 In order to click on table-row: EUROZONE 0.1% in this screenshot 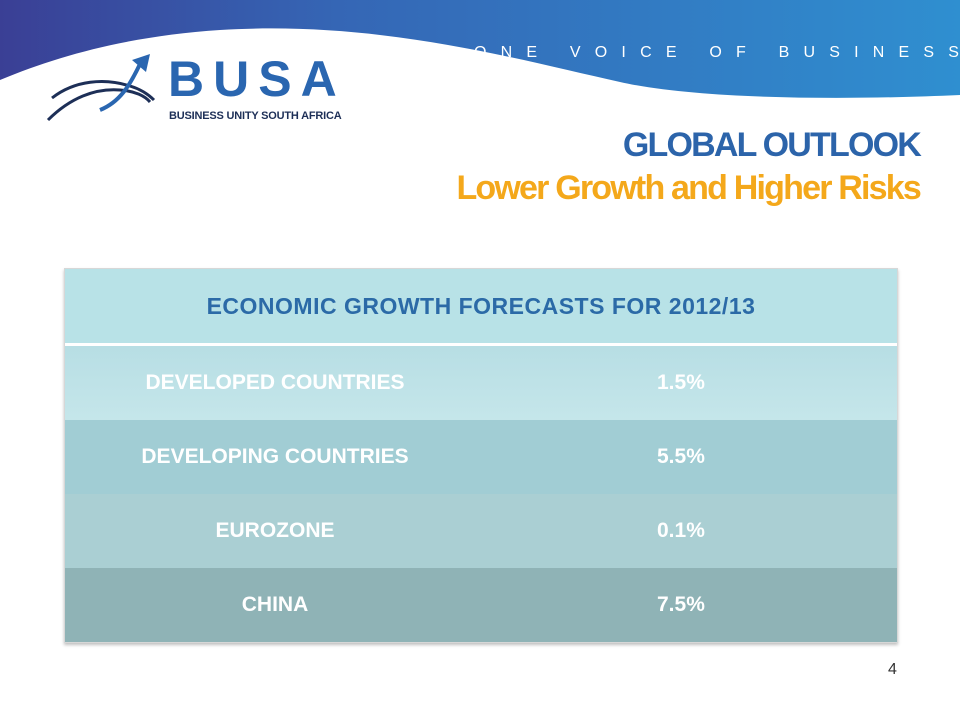, I will do `click(481, 531)`.